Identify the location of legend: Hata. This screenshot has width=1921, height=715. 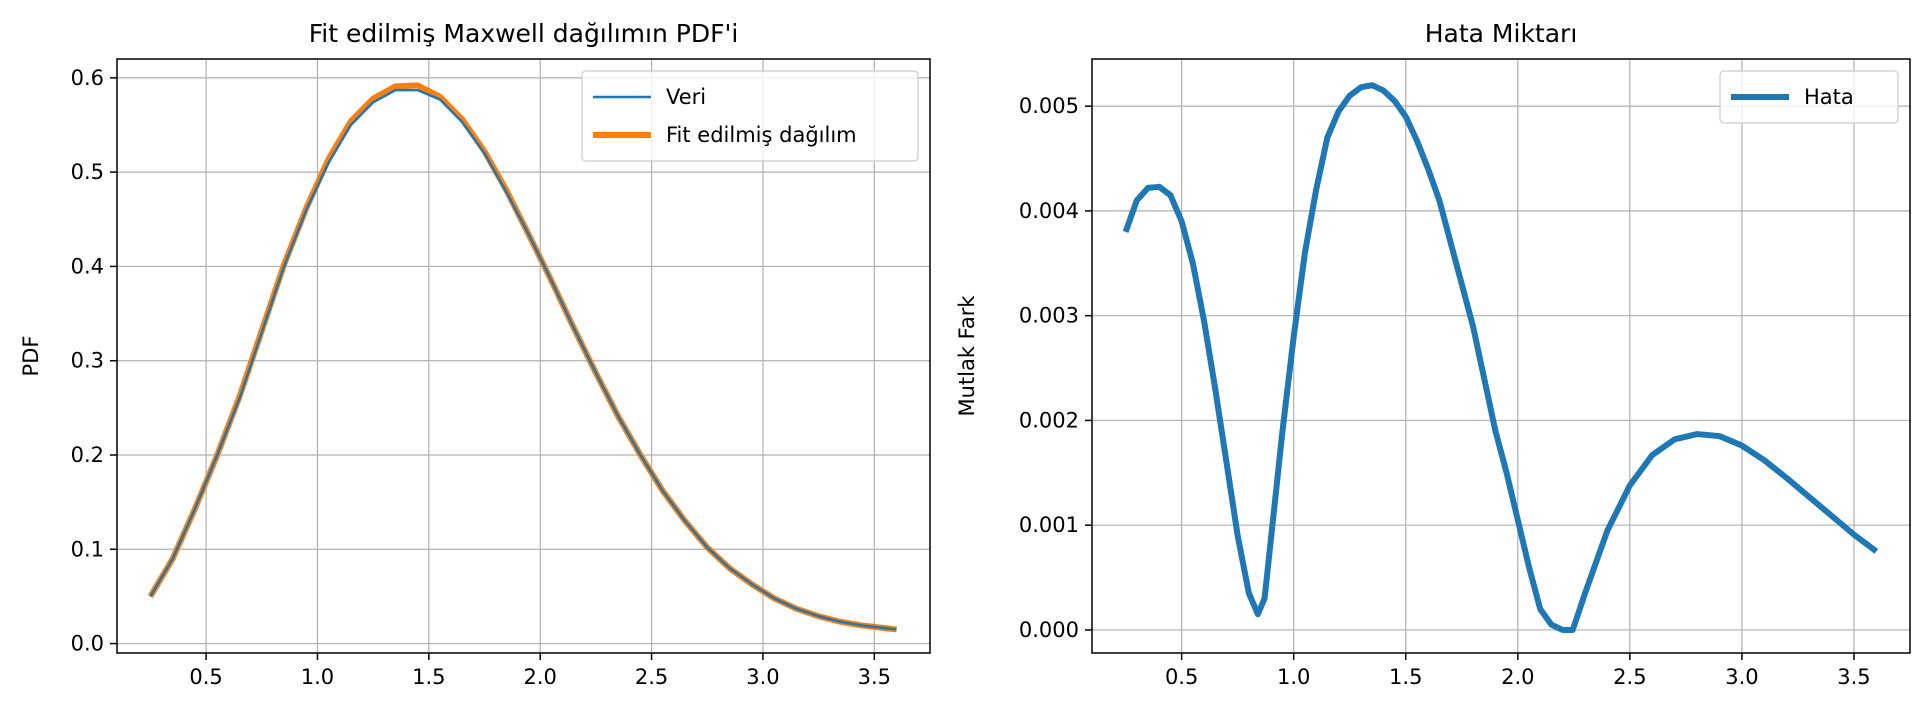
(1809, 97).